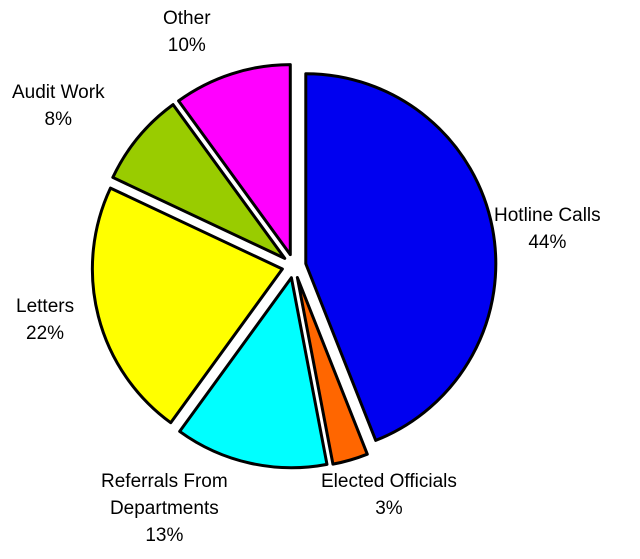 This screenshot has width=640, height=559. I want to click on label-elected-officials-percent: 3%, so click(389, 508).